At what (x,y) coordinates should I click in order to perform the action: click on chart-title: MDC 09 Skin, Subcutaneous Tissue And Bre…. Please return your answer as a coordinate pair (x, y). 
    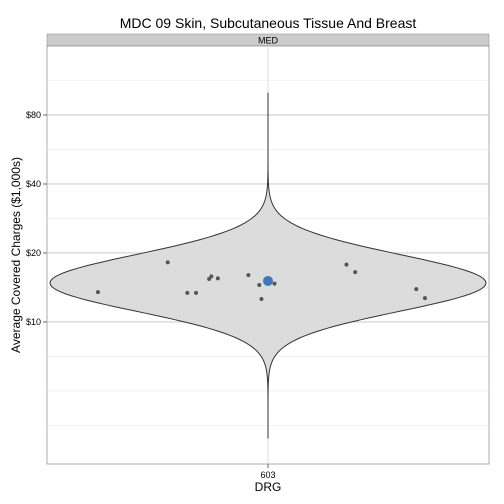
    Looking at the image, I should click on (268, 23).